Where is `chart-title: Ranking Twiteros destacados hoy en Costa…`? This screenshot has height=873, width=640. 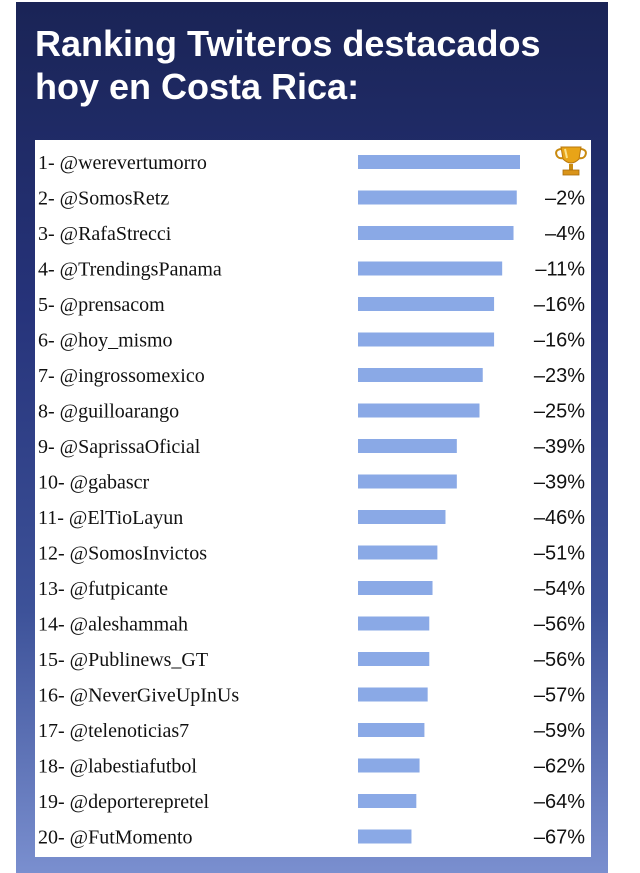 chart-title: Ranking Twiteros destacados hoy en Costa… is located at coordinates (288, 65).